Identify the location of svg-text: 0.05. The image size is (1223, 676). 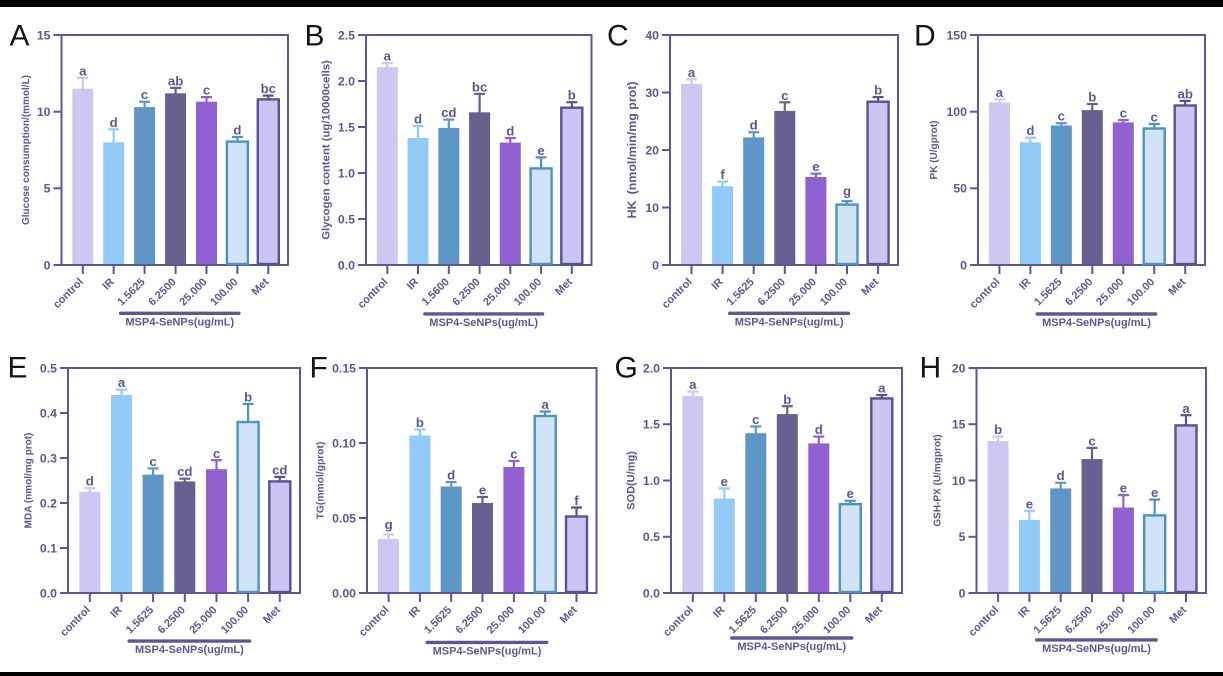
(344, 518).